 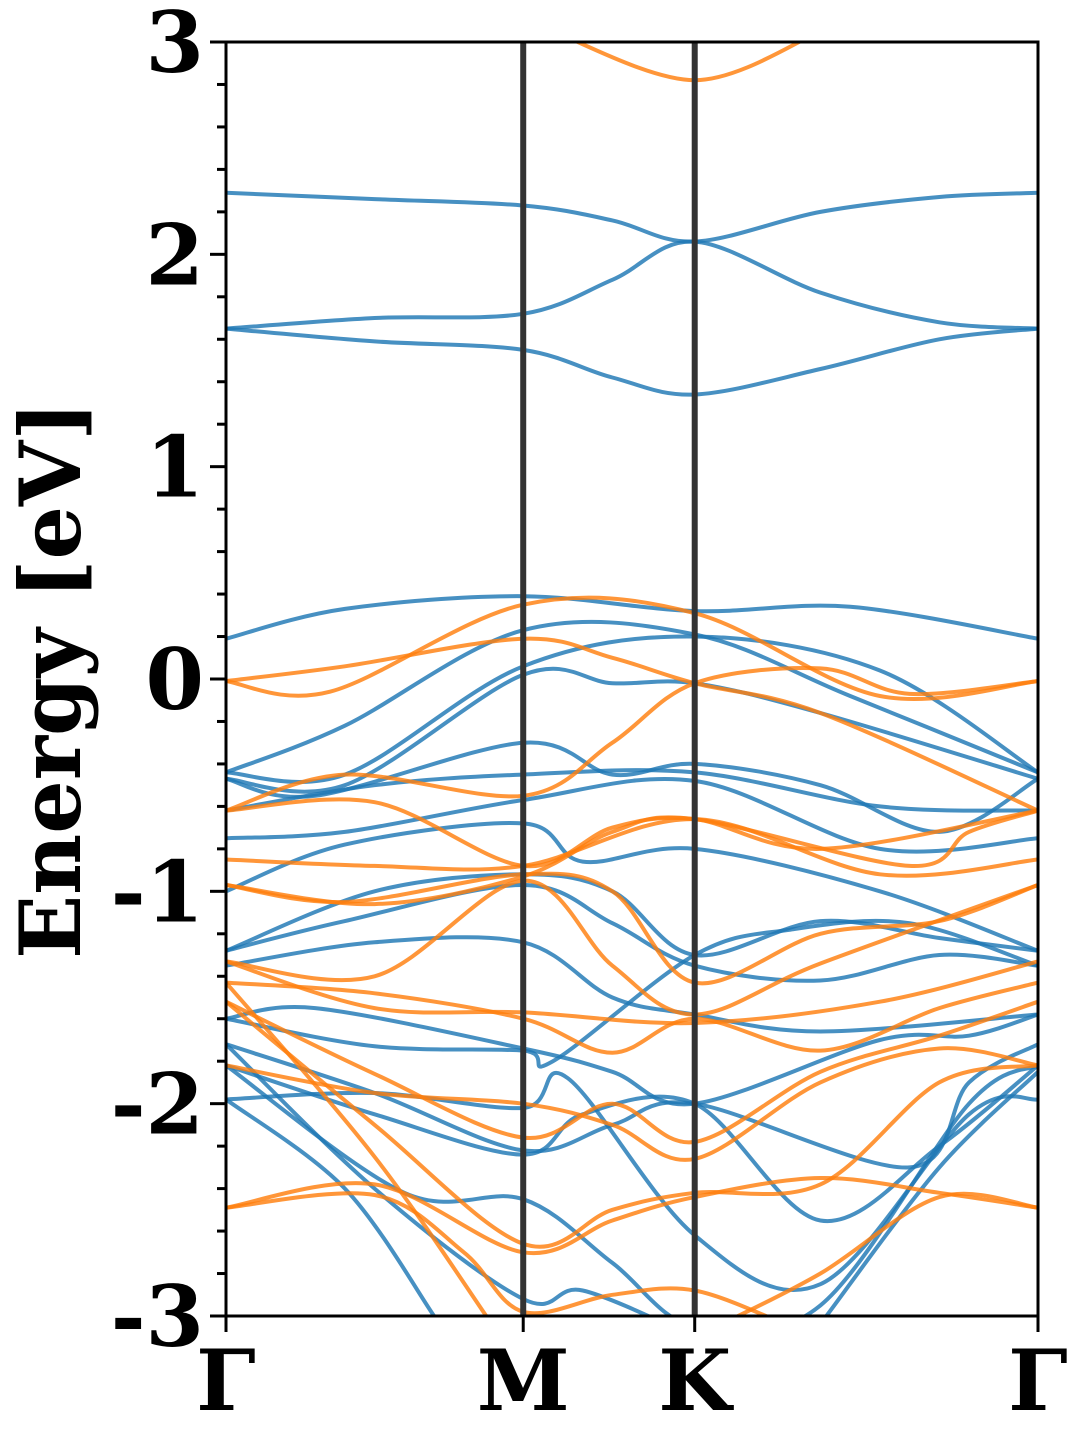 I want to click on y-tick-label: -1, so click(x=157, y=891).